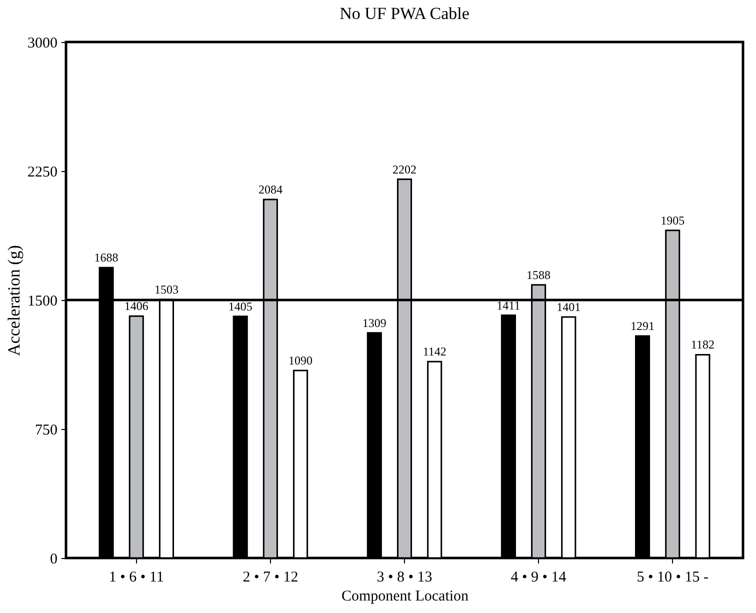 The image size is (756, 613). Describe the element at coordinates (240, 306) in the screenshot. I see `data-label: 1405` at that location.